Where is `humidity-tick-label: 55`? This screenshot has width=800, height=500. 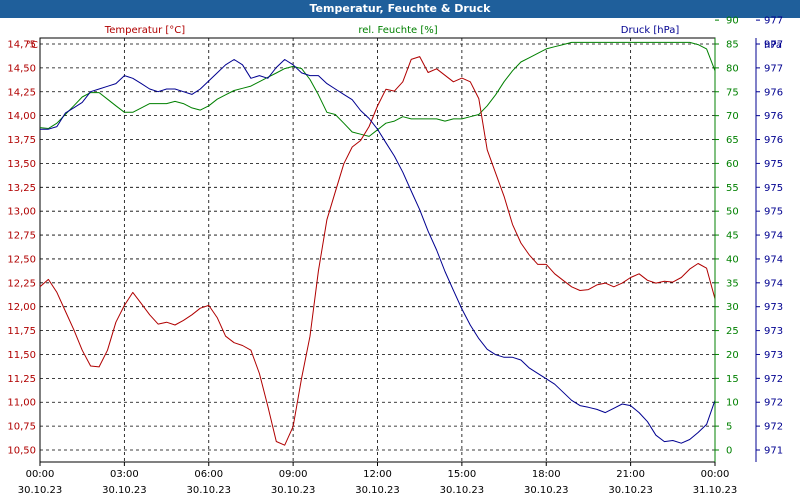 humidity-tick-label: 55 is located at coordinates (732, 188).